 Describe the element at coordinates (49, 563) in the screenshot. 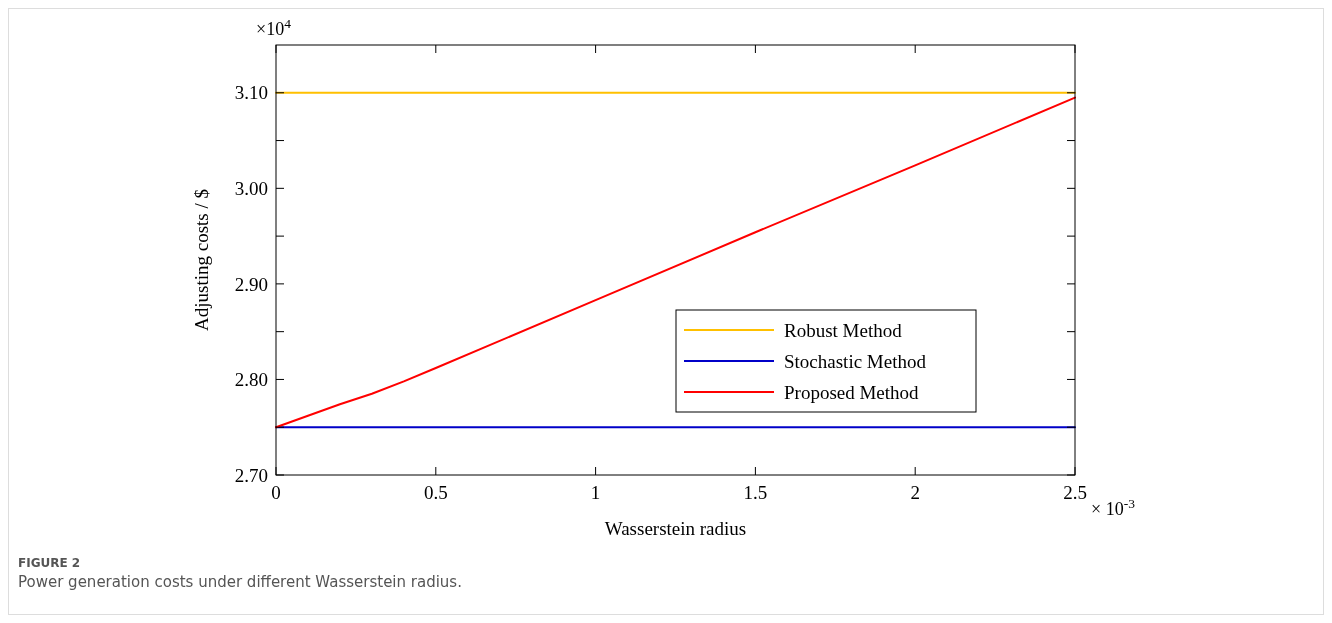

I see `text: FIGURE 2` at that location.